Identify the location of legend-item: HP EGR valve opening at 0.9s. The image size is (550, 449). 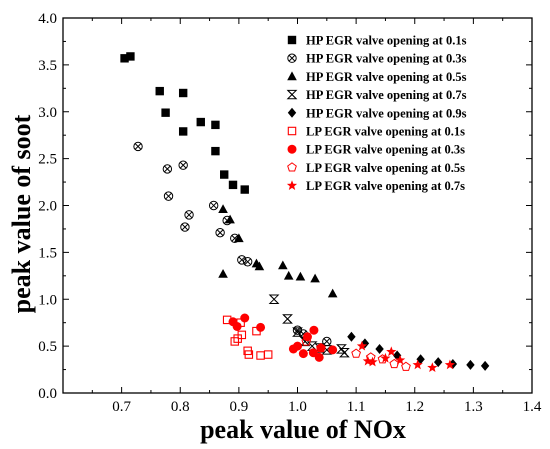
(377, 113).